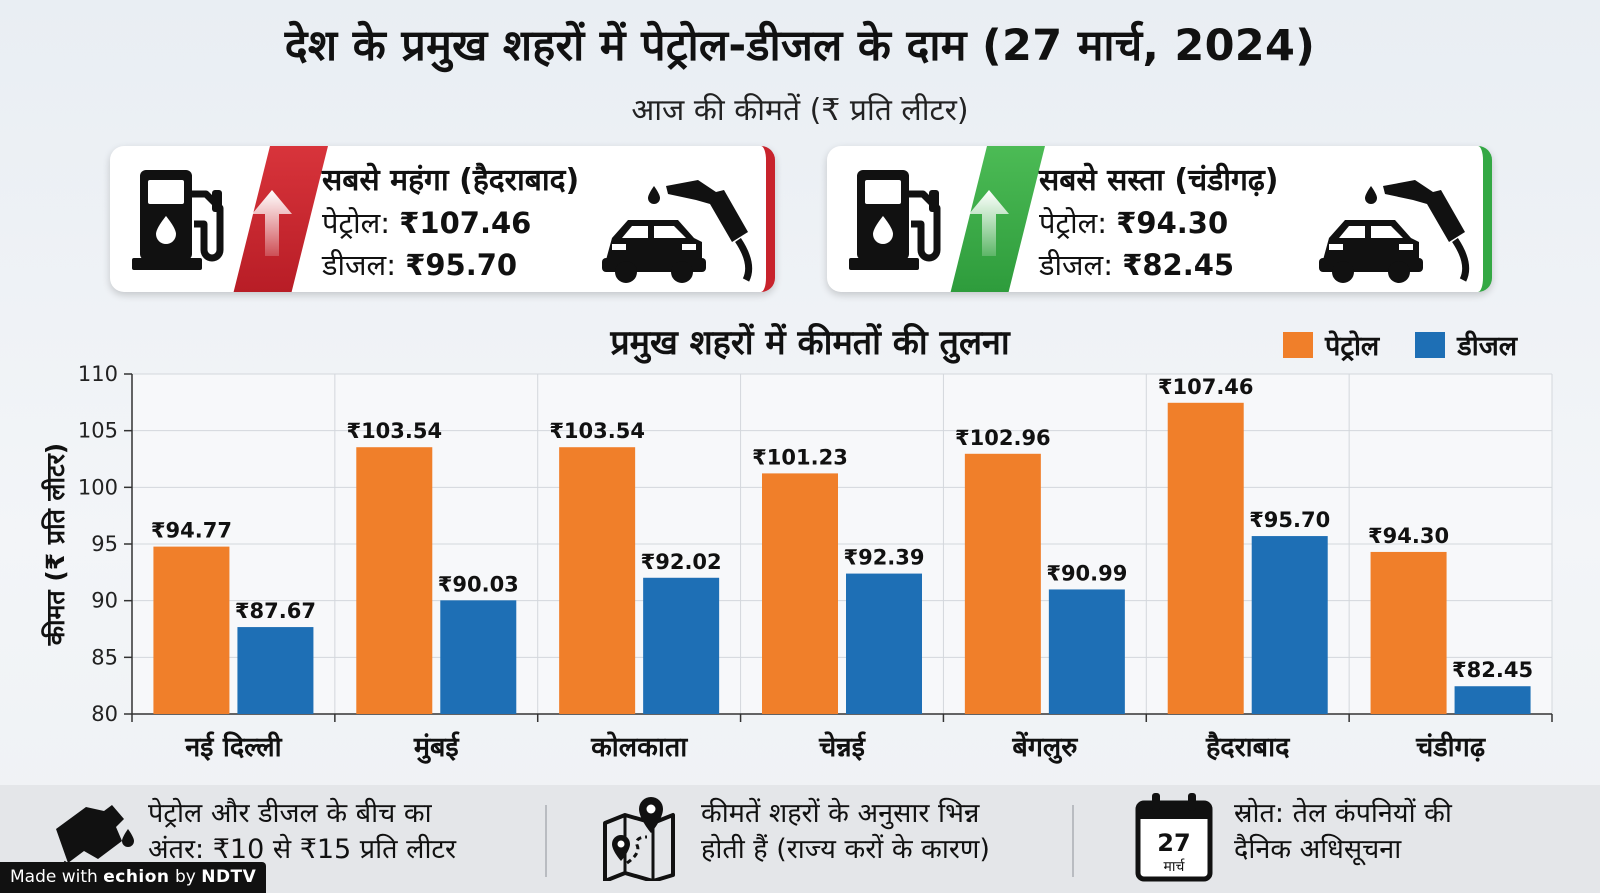  What do you see at coordinates (1003, 438) in the screenshot?
I see `data-label-petrol: ₹102.96` at bounding box center [1003, 438].